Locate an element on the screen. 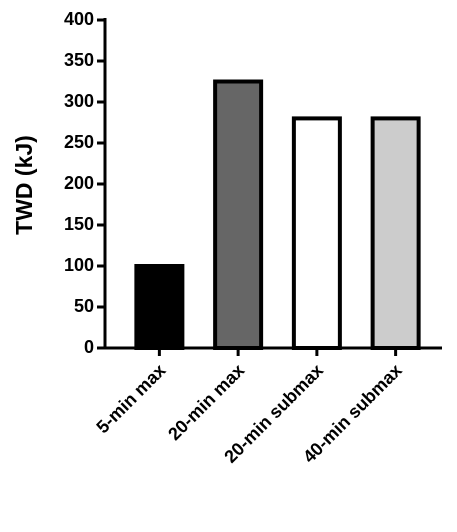 This screenshot has height=532, width=457. y-tick-label: 300 is located at coordinates (79, 101).